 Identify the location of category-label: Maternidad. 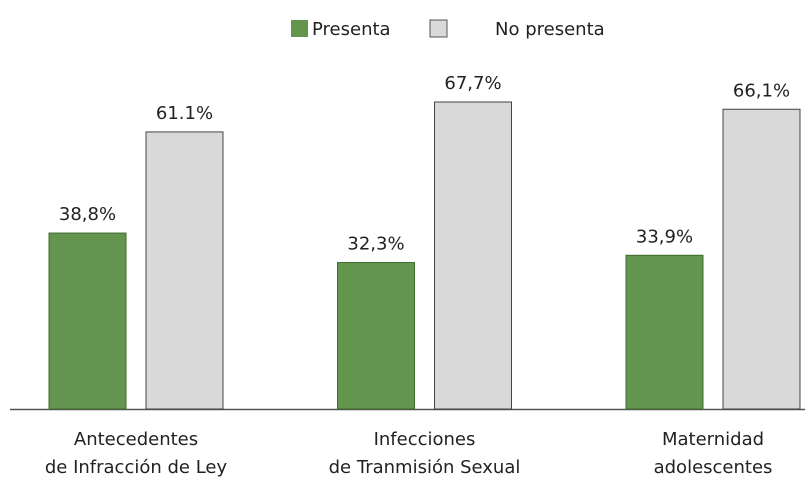
(713, 439).